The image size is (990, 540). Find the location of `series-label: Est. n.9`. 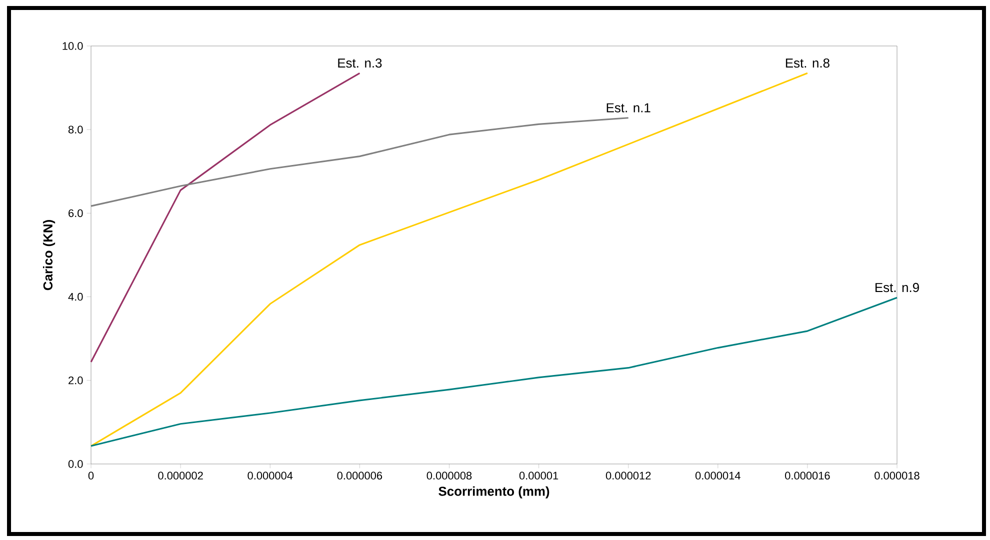

series-label: Est. n.9 is located at coordinates (897, 287).